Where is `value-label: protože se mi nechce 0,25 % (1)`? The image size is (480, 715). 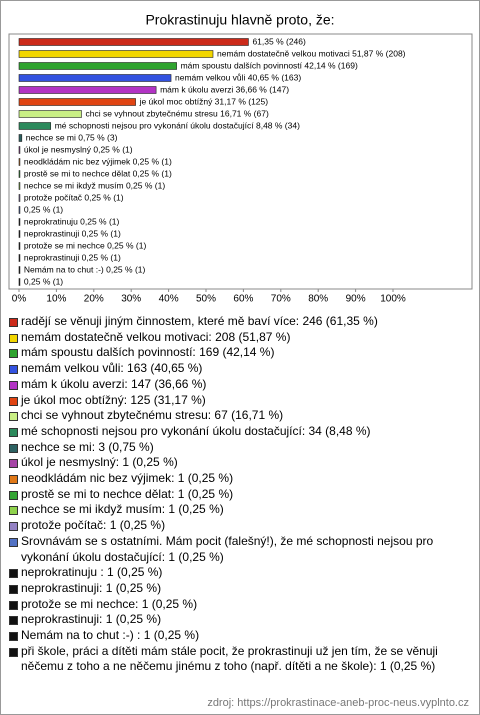
value-label: protože se mi nechce 0,25 % (1) is located at coordinates (85, 245).